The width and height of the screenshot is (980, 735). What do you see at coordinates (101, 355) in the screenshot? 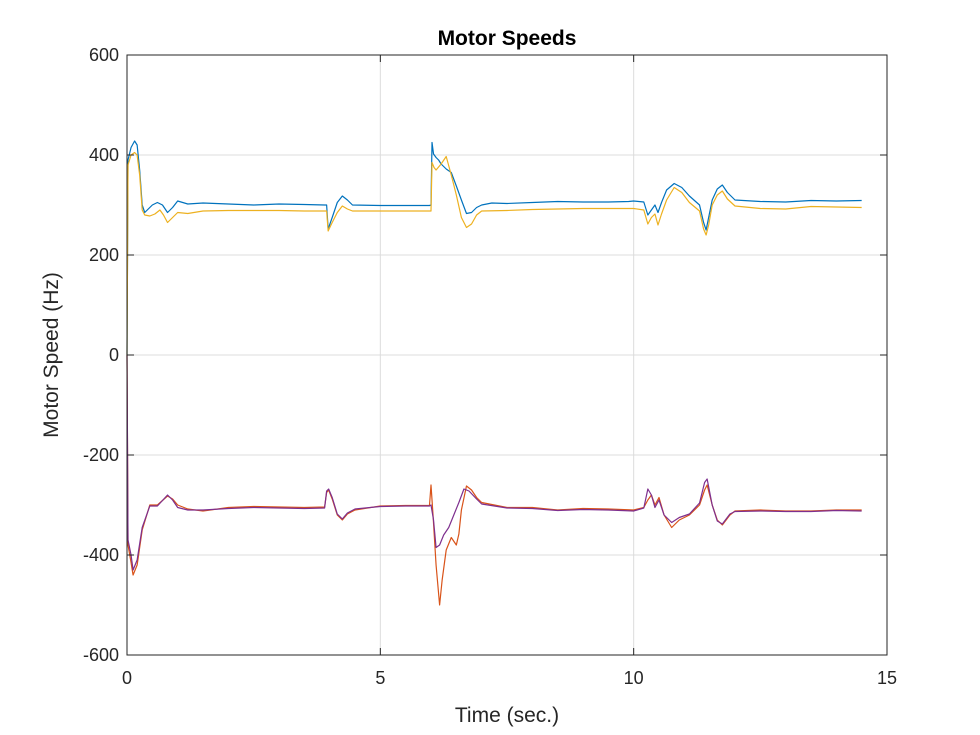
I see `y-tick-labels: -600 -400 -200 0 200 400 600` at bounding box center [101, 355].